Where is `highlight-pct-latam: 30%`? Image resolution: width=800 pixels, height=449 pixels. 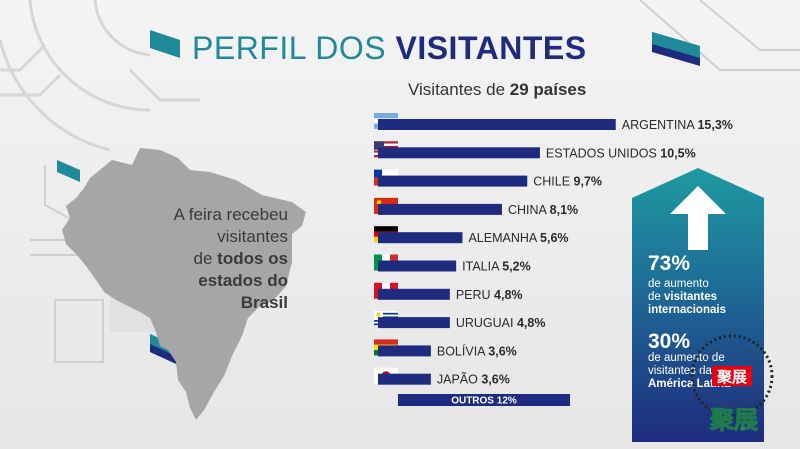 highlight-pct-latam: 30% is located at coordinates (669, 341).